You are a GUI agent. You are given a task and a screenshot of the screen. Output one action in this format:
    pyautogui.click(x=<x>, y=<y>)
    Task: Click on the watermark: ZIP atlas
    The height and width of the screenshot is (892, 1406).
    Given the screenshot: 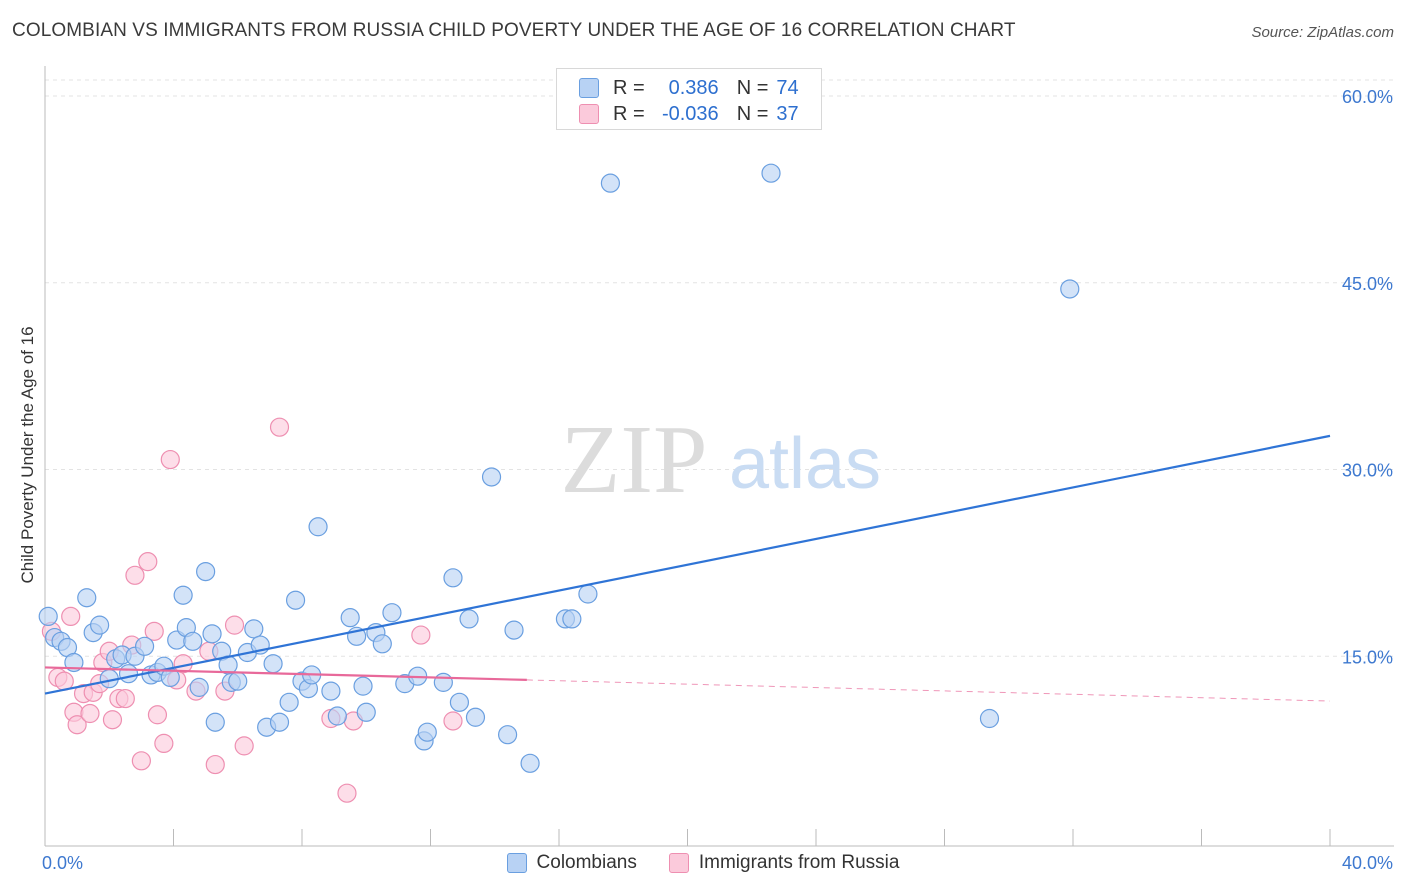 What is the action you would take?
    pyautogui.click(x=721, y=460)
    